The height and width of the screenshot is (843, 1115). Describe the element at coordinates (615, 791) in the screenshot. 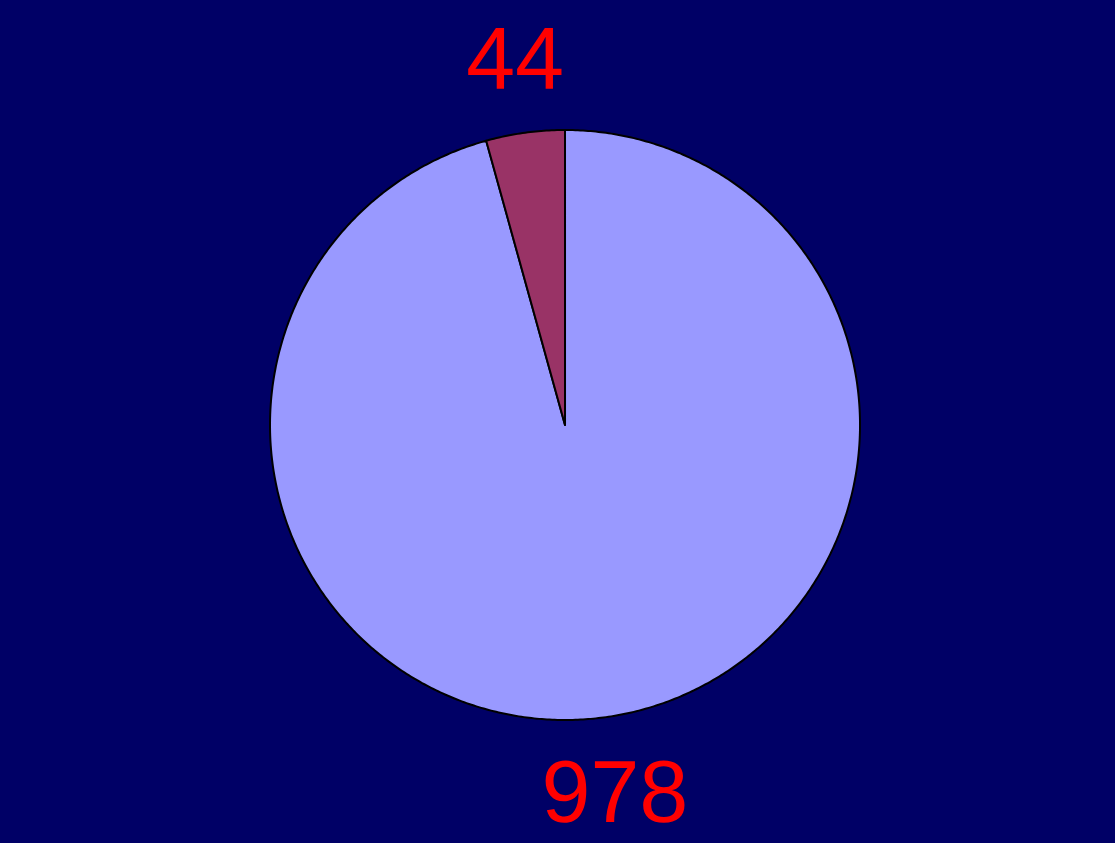

I see `data-label: 978` at that location.